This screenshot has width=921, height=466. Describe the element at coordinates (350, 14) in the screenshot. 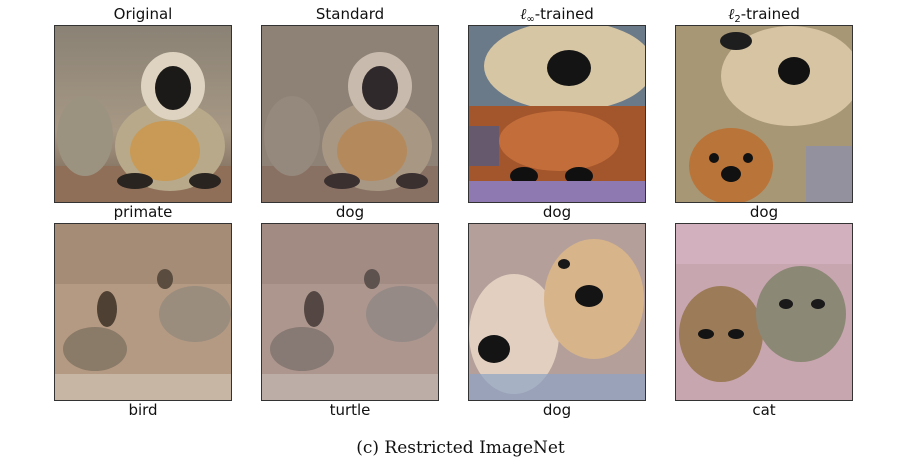

I see `column-title-standard: Standard` at that location.